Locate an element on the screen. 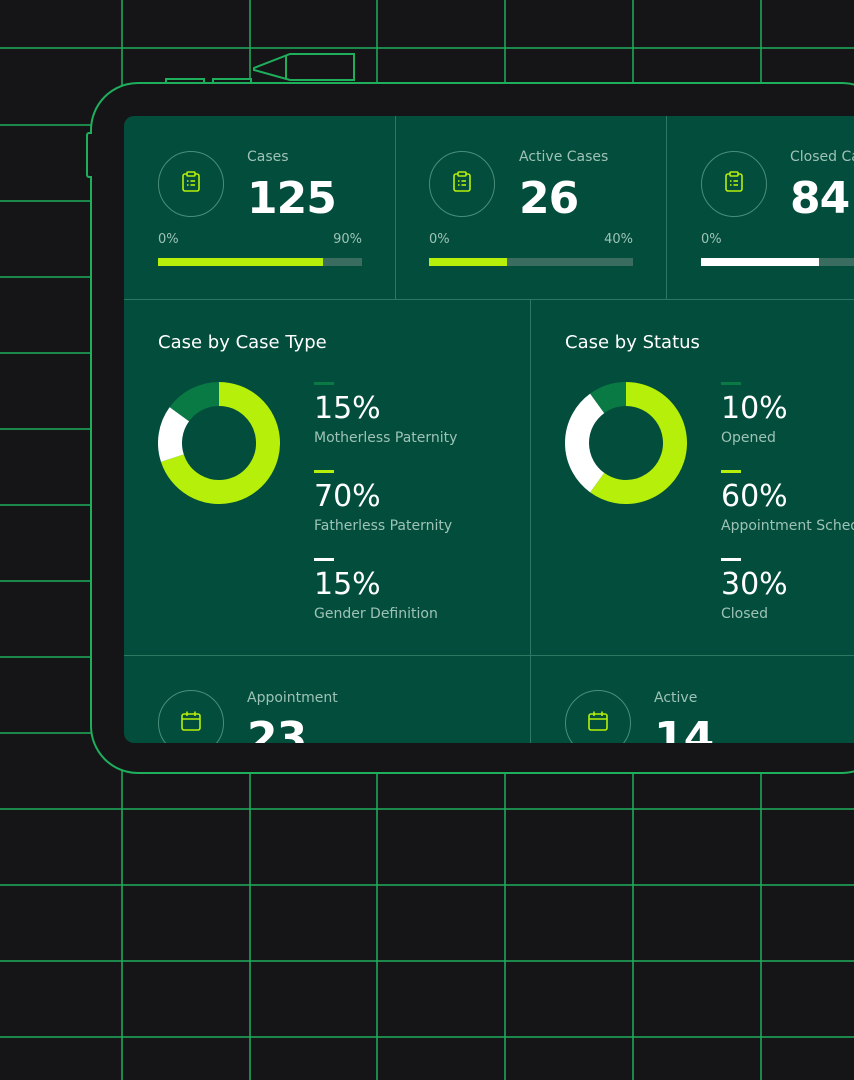 Image resolution: width=854 pixels, height=1080 pixels. legend-percent: 10% is located at coordinates (754, 408).